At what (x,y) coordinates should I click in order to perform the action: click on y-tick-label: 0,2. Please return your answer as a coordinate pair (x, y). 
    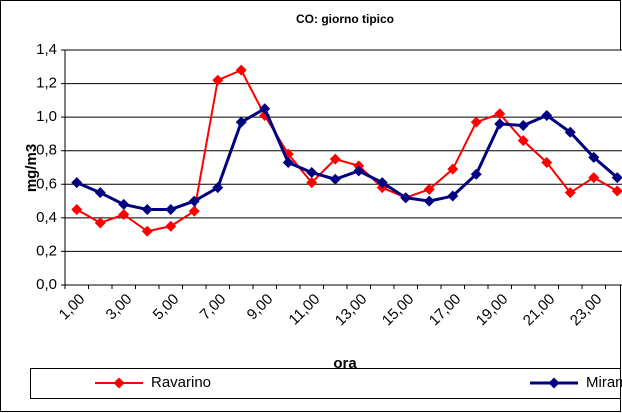
    Looking at the image, I should click on (46, 250).